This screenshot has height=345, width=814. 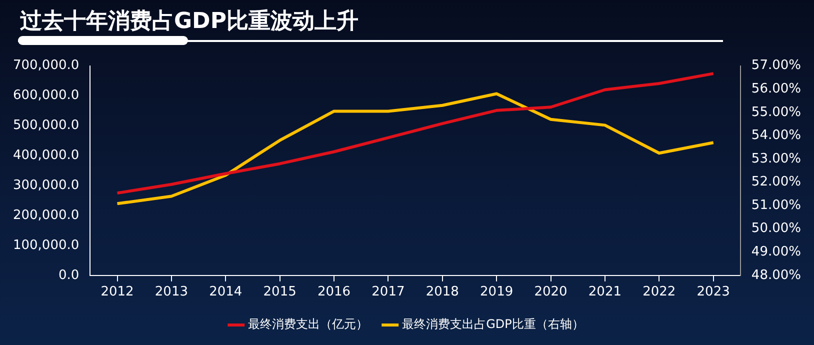 I want to click on legend-label: 最终消费支出（亿元）, so click(x=308, y=324).